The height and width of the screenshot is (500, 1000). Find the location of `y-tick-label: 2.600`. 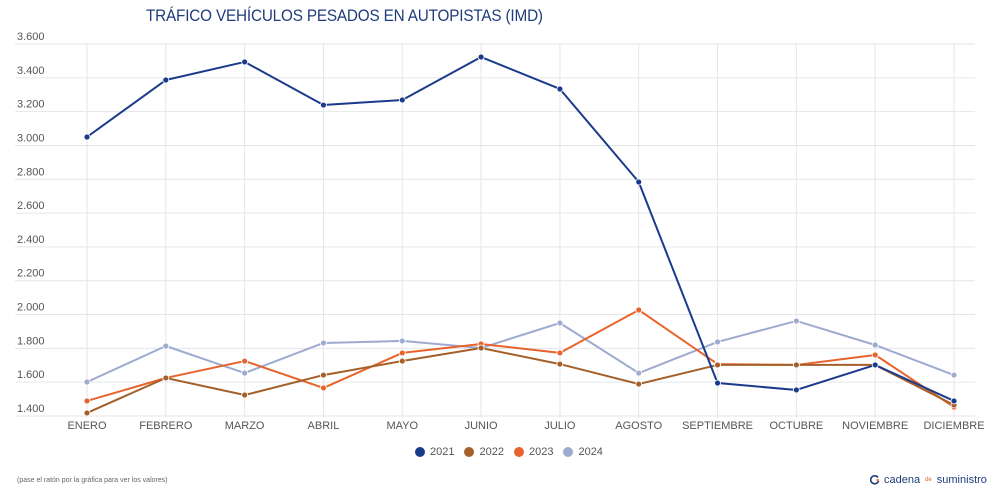

y-tick-label: 2.600 is located at coordinates (31, 206).